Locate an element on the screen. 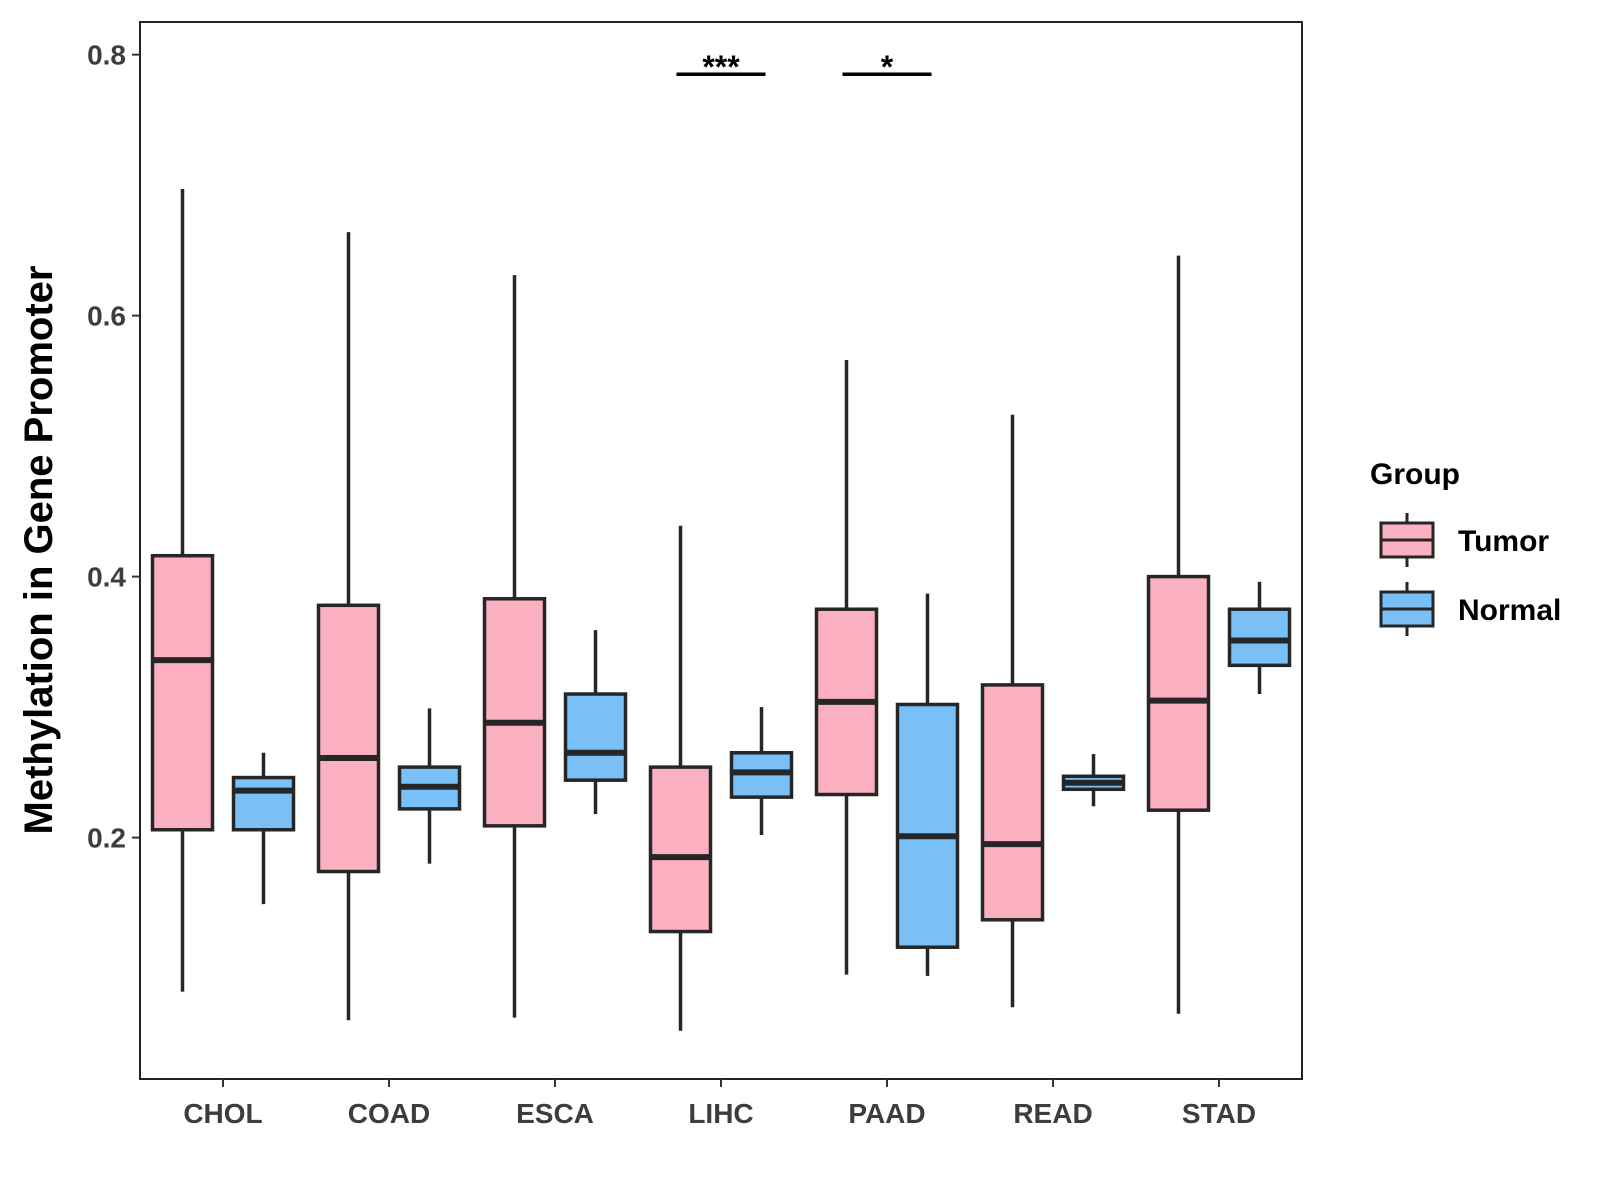 The image size is (1600, 1200). box-normal-stad is located at coordinates (1259, 638).